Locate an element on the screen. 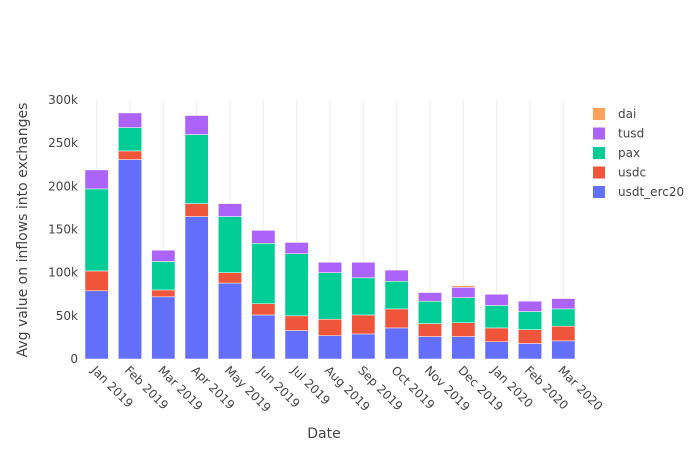 The width and height of the screenshot is (700, 450). legend-label: usdt_erc20 is located at coordinates (651, 192).